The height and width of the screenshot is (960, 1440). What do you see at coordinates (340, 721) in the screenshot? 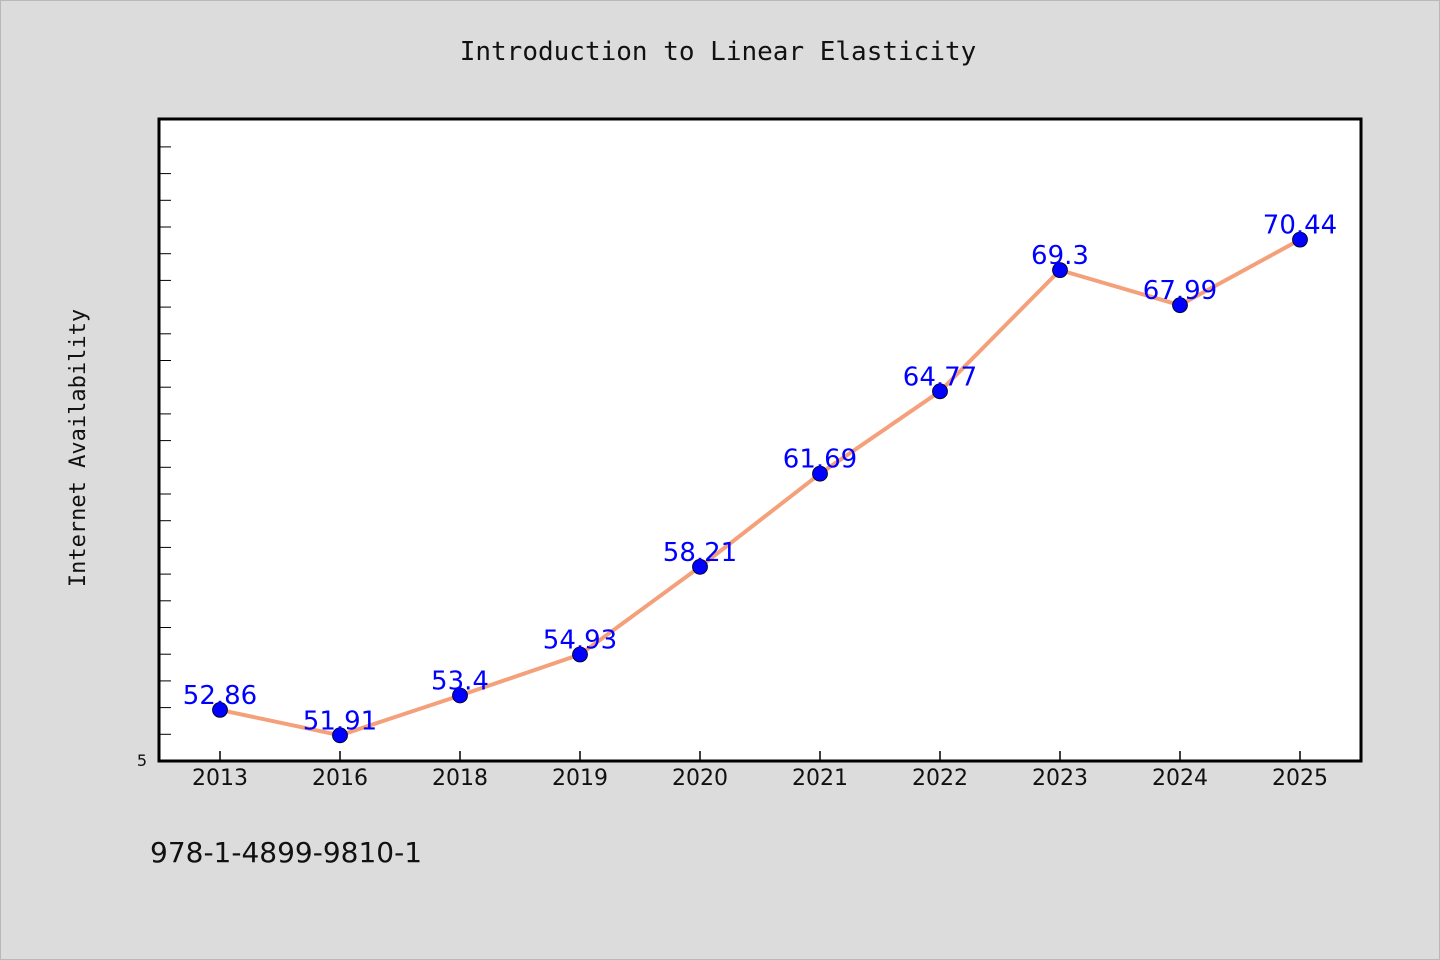
I see `data-label: 51.91` at bounding box center [340, 721].